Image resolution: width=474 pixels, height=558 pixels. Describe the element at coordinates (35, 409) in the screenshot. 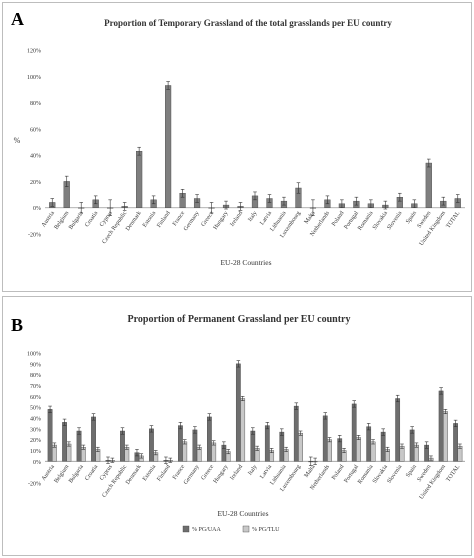

I see `chart-b-ytick-label: 50%` at that location.